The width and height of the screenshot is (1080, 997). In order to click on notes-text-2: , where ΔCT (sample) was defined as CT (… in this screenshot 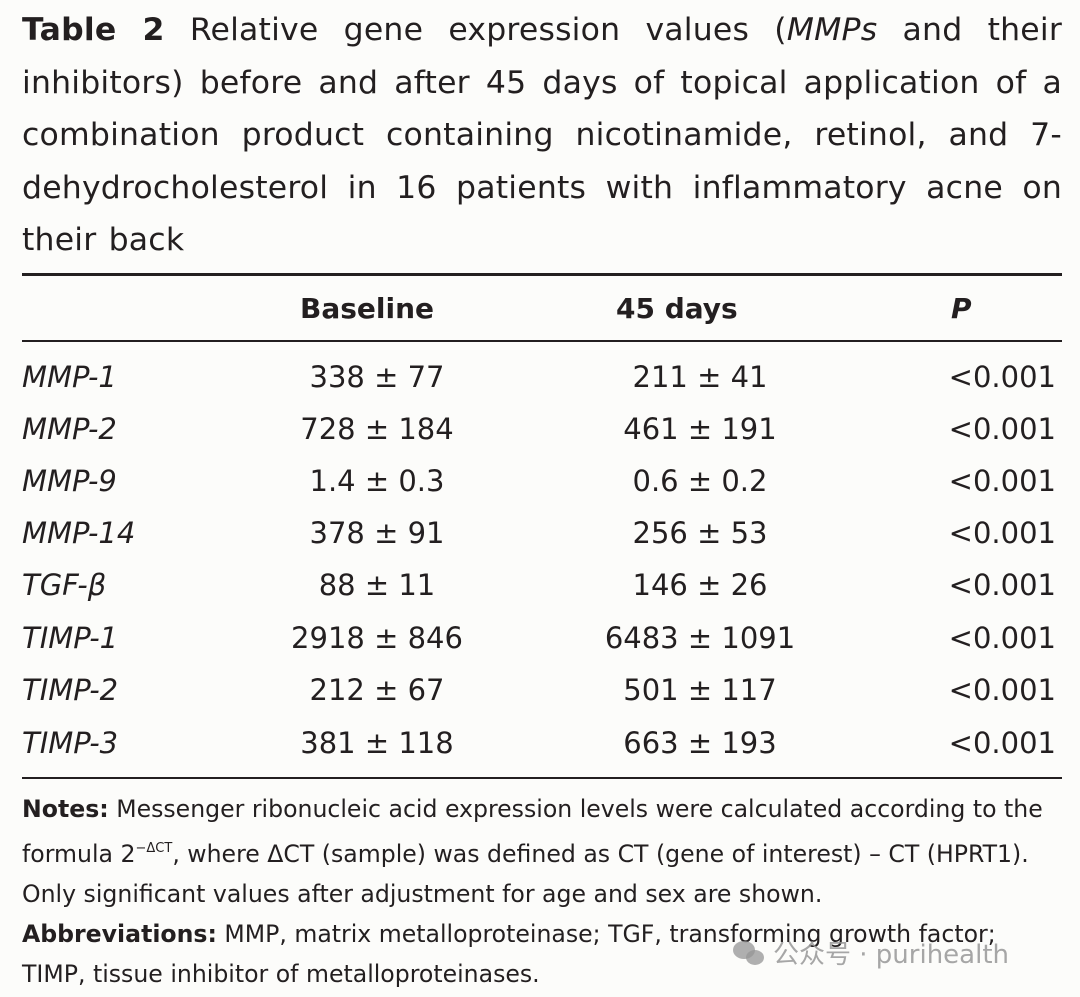, I will do `click(525, 874)`.